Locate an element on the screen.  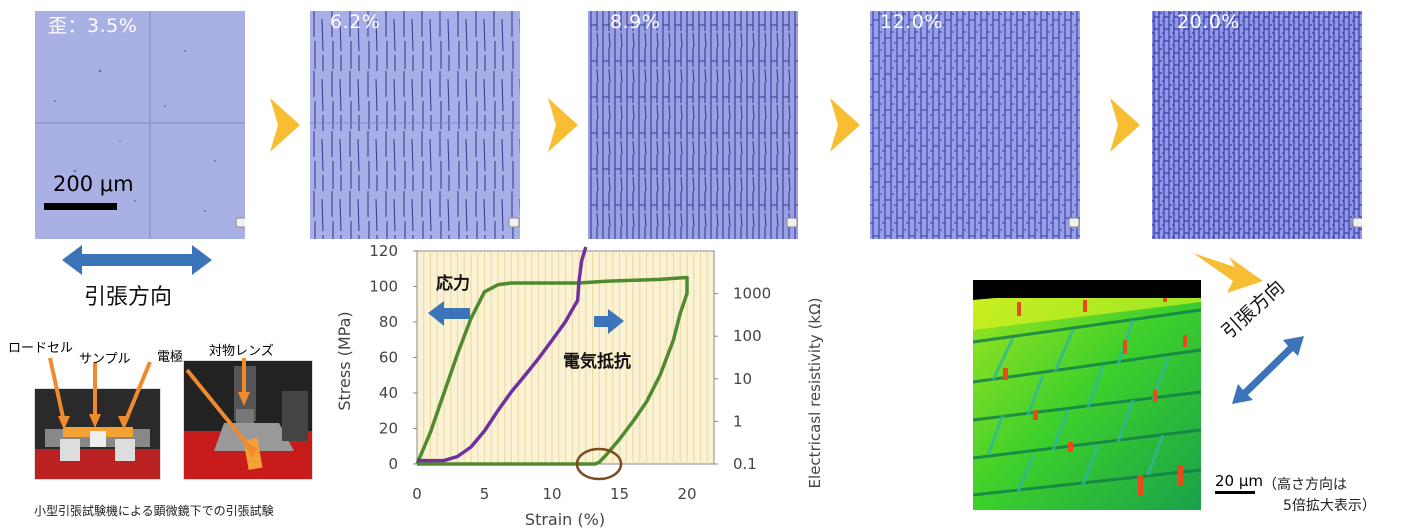
callout-electrode: 電極 is located at coordinates (170, 357).